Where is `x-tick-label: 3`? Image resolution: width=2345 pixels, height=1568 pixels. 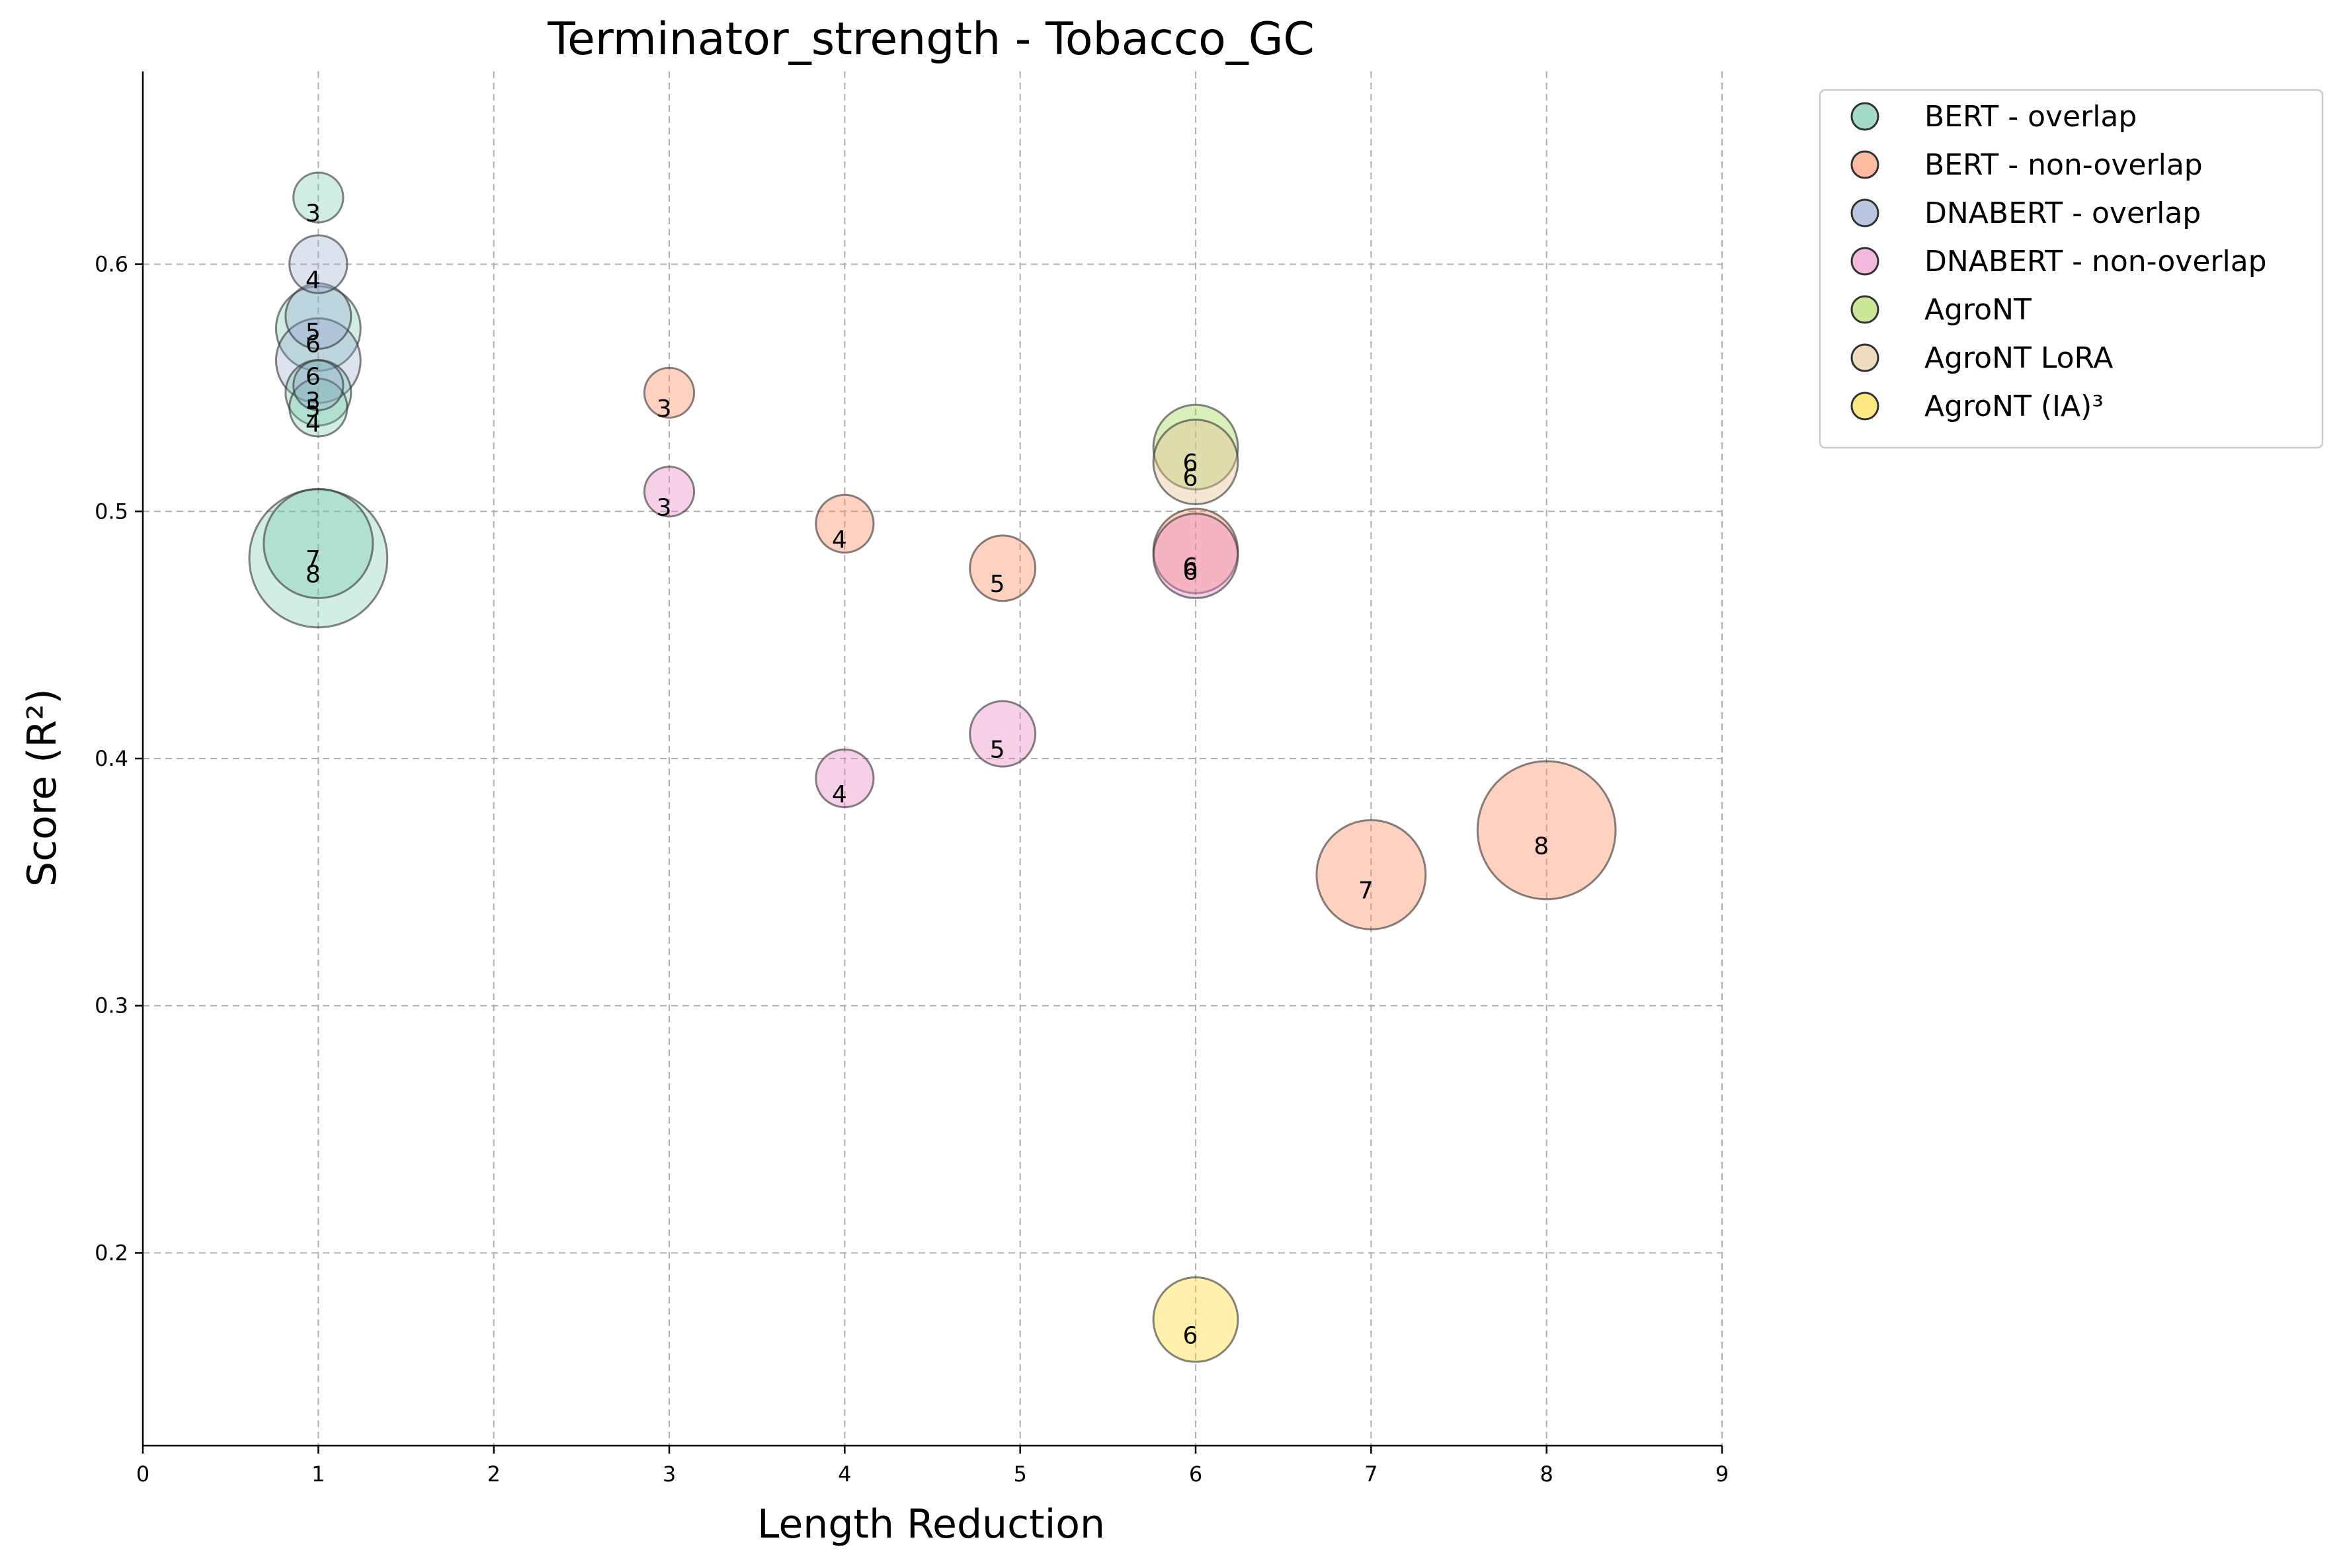 x-tick-label: 3 is located at coordinates (669, 1474).